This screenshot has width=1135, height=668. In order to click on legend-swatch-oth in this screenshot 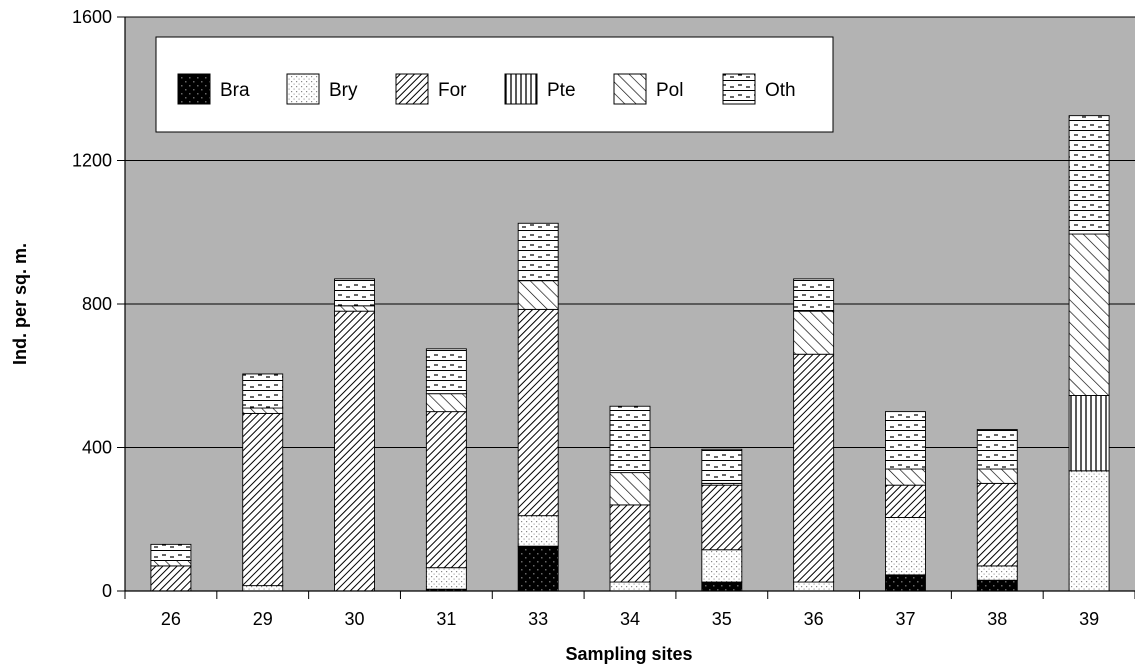, I will do `click(739, 89)`.